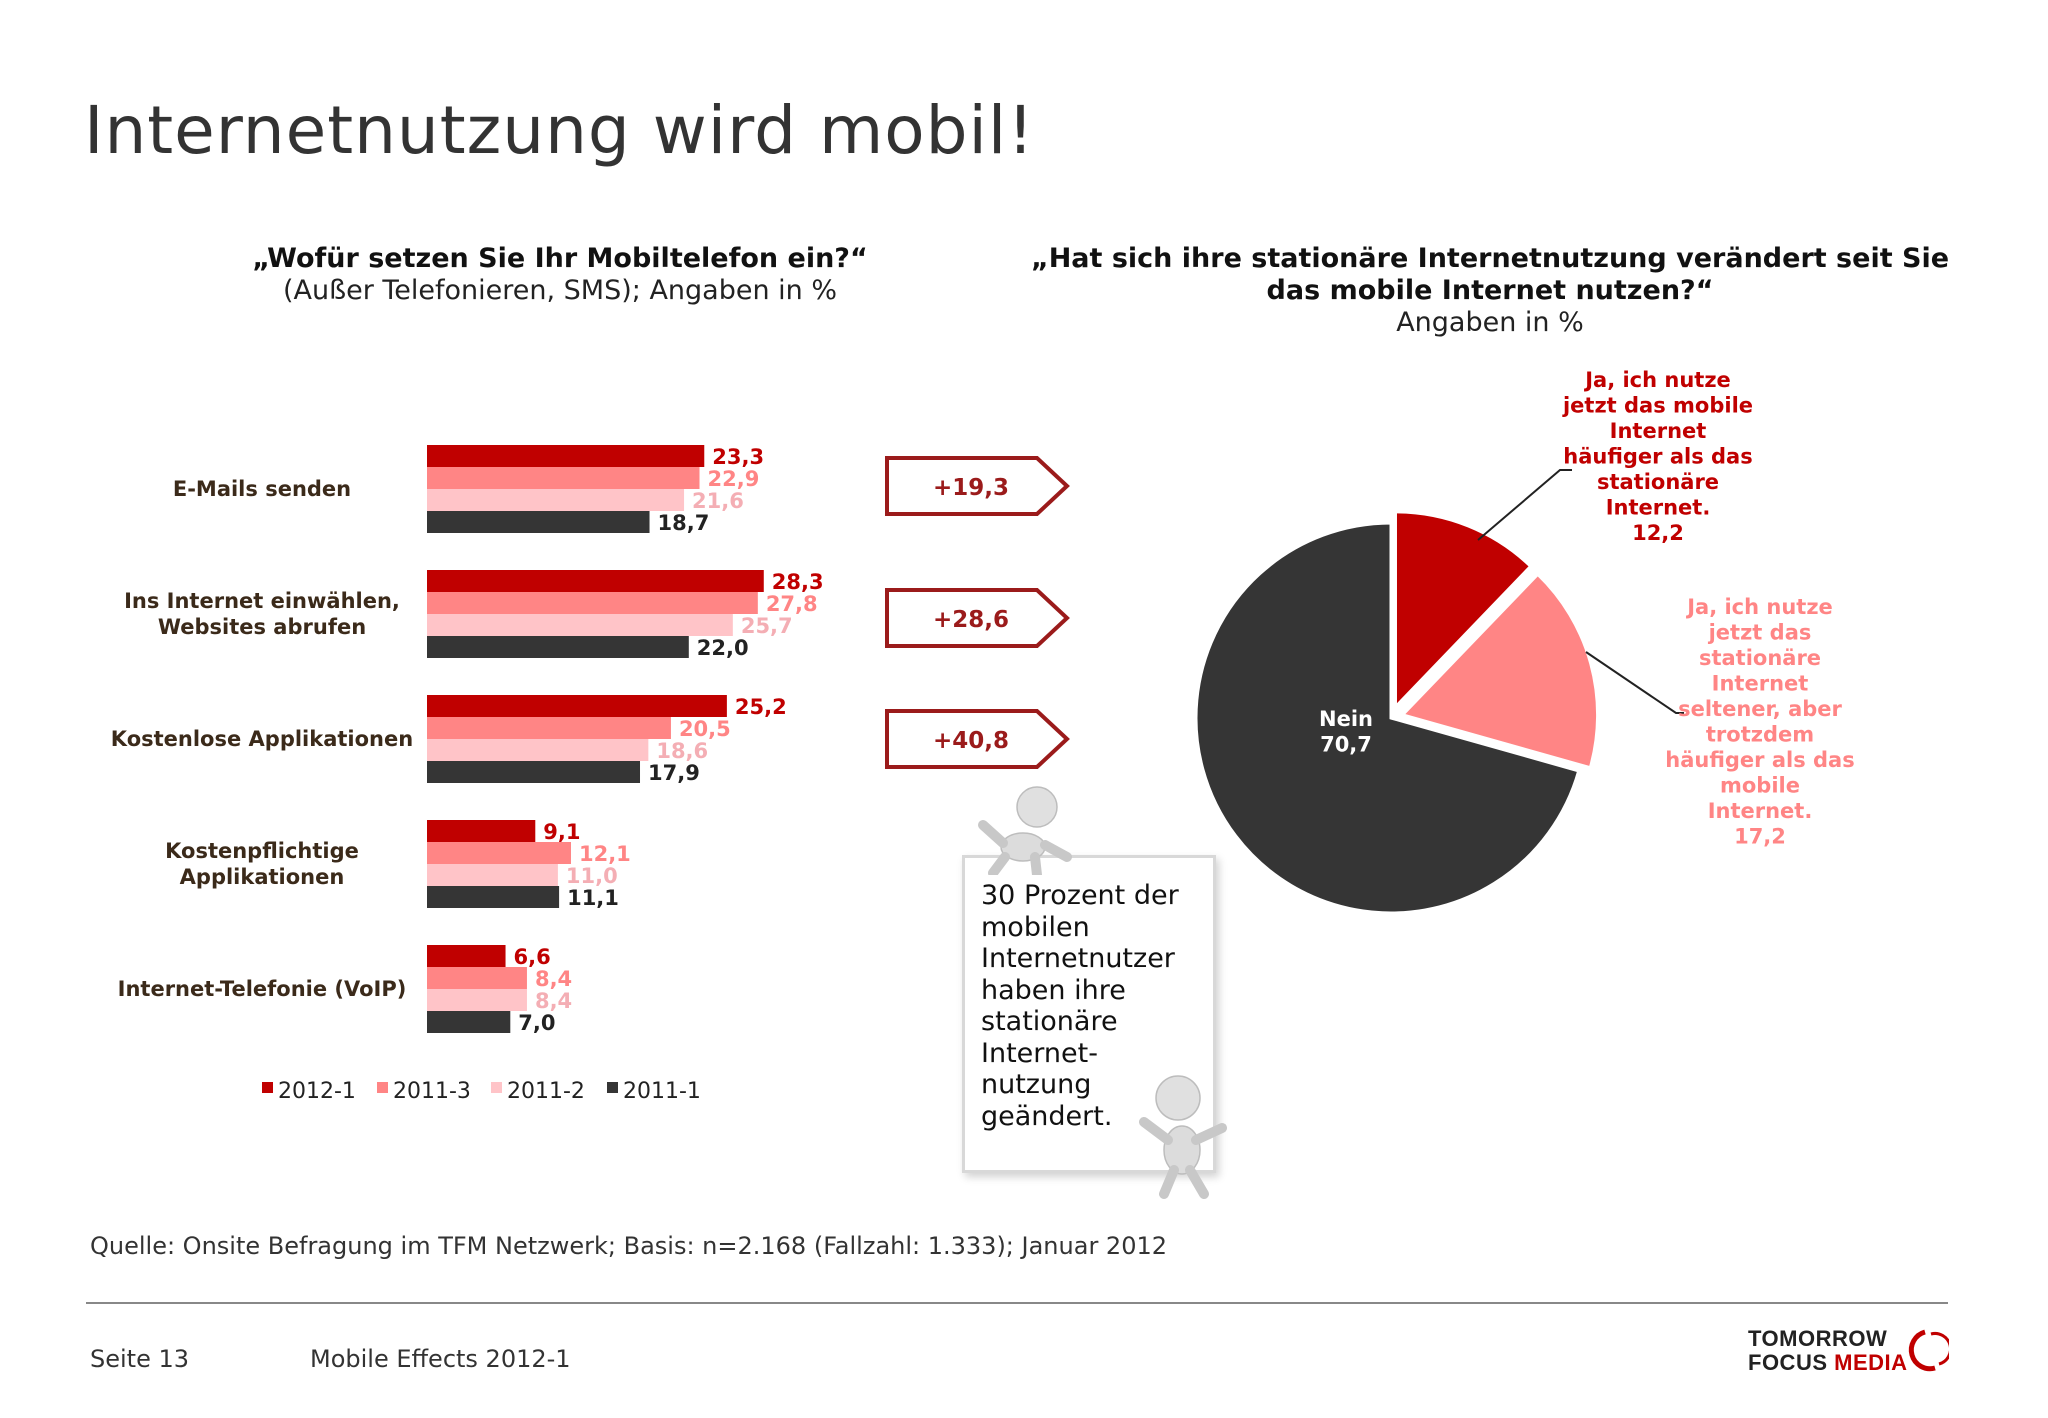 The height and width of the screenshot is (1418, 2048). What do you see at coordinates (767, 626) in the screenshot?
I see `bar-value-label: 25,7` at bounding box center [767, 626].